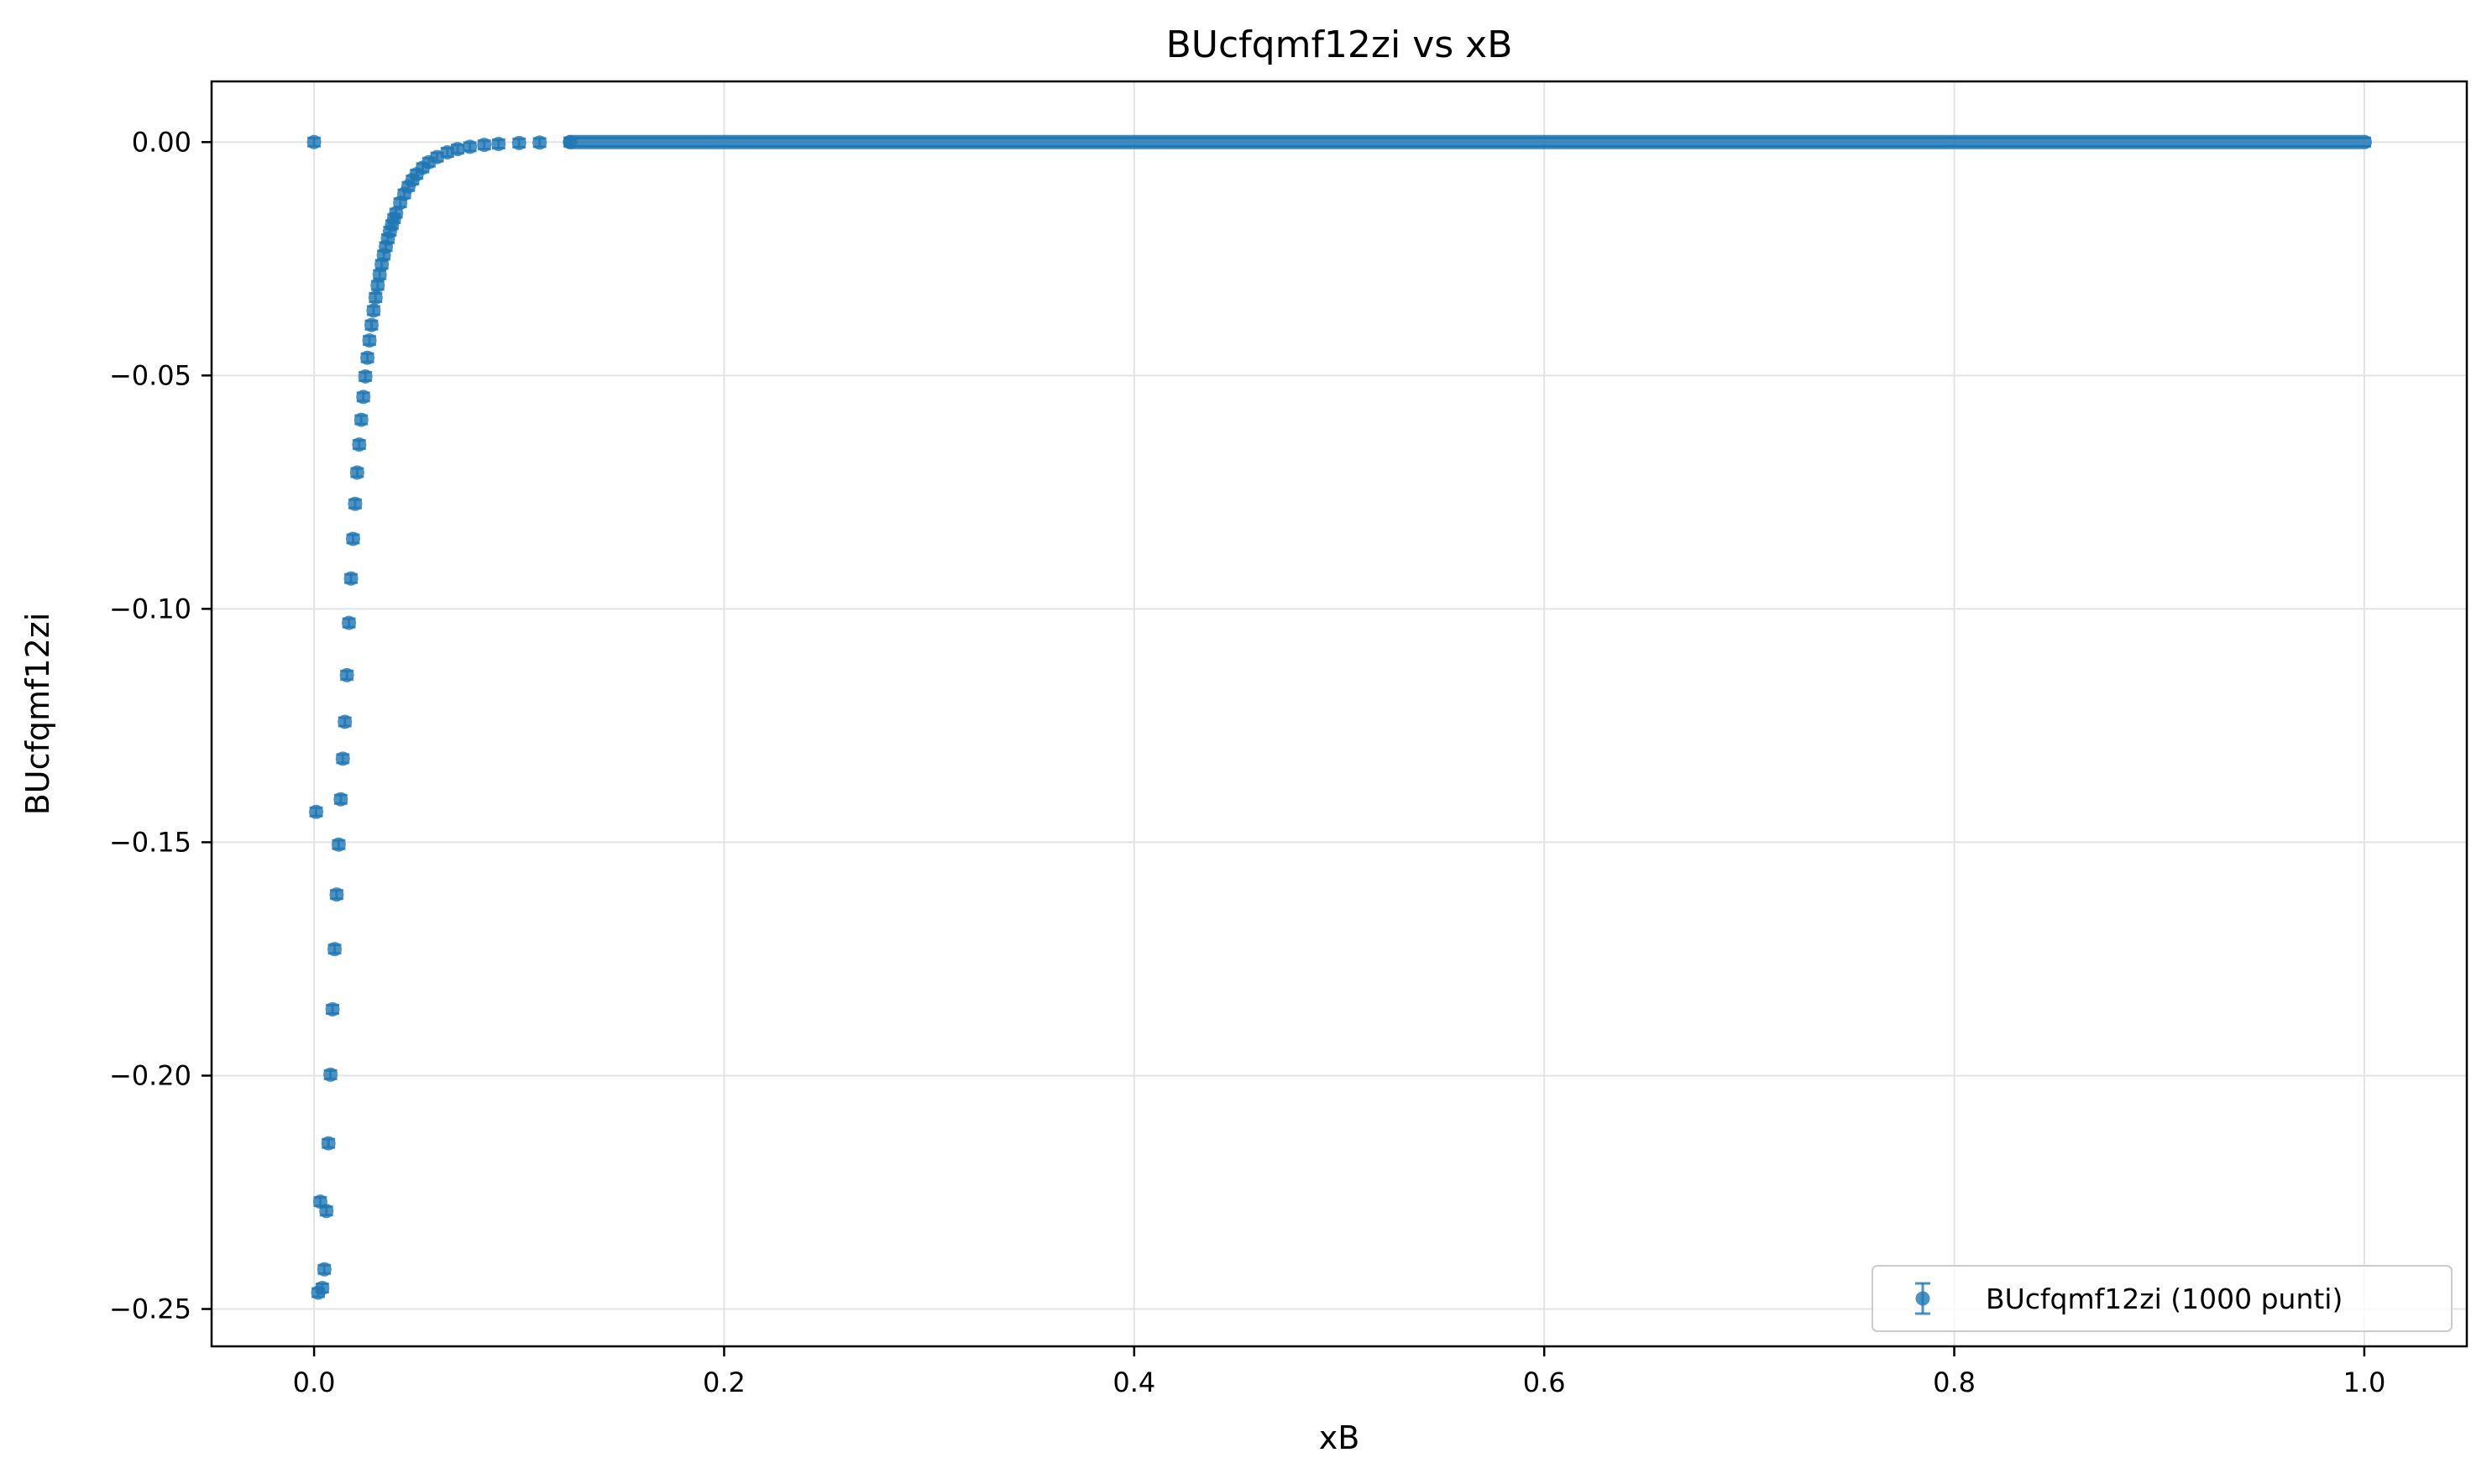 This screenshot has width=2492, height=1484. Describe the element at coordinates (150, 375) in the screenshot. I see `y-tick-label: −0.05` at that location.